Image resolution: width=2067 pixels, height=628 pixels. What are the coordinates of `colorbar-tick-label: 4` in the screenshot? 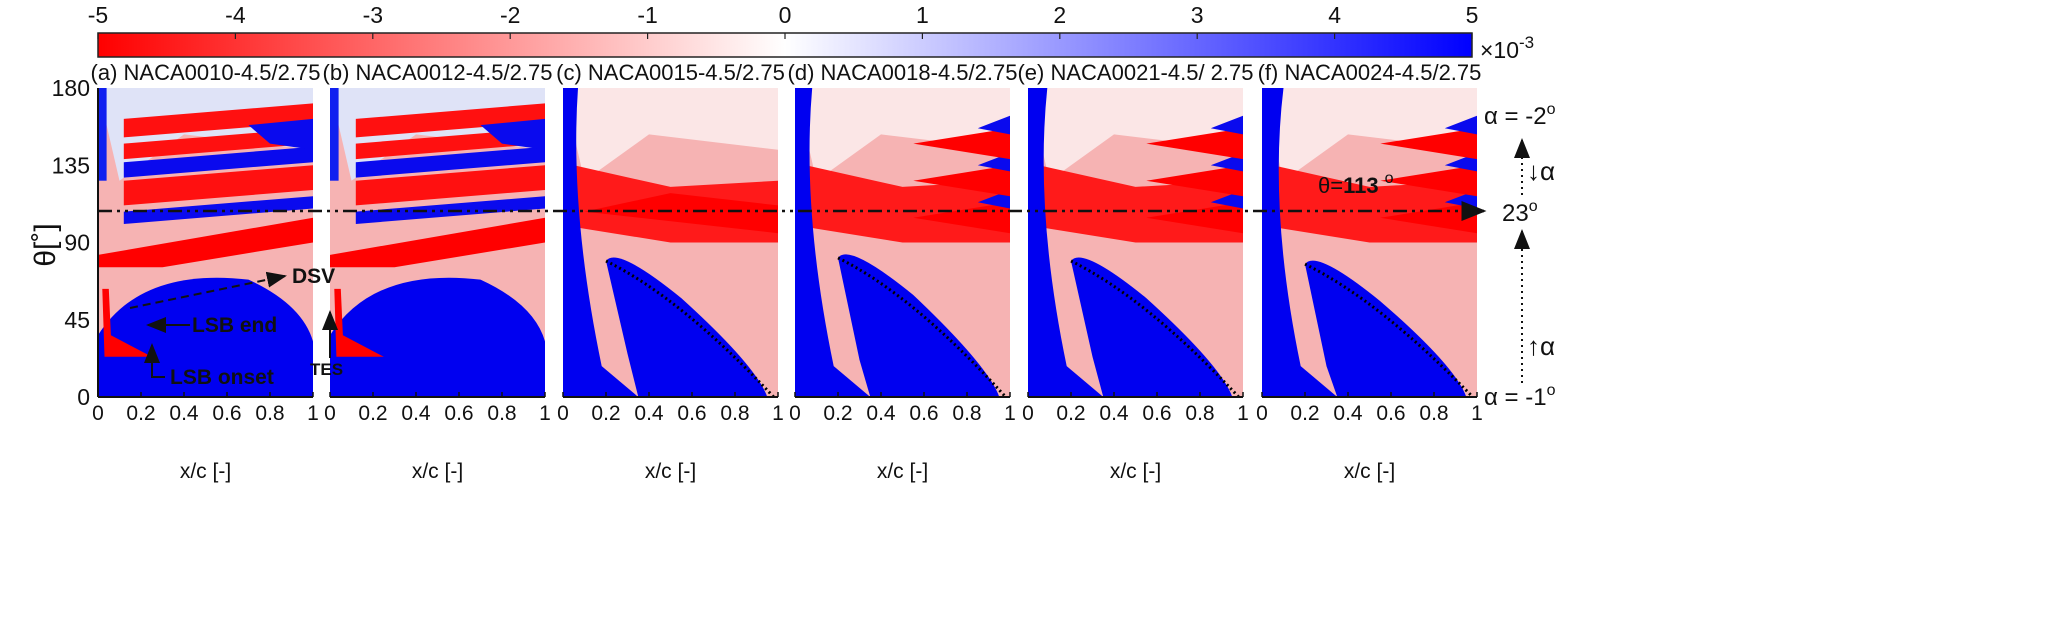 It's located at (1334, 15).